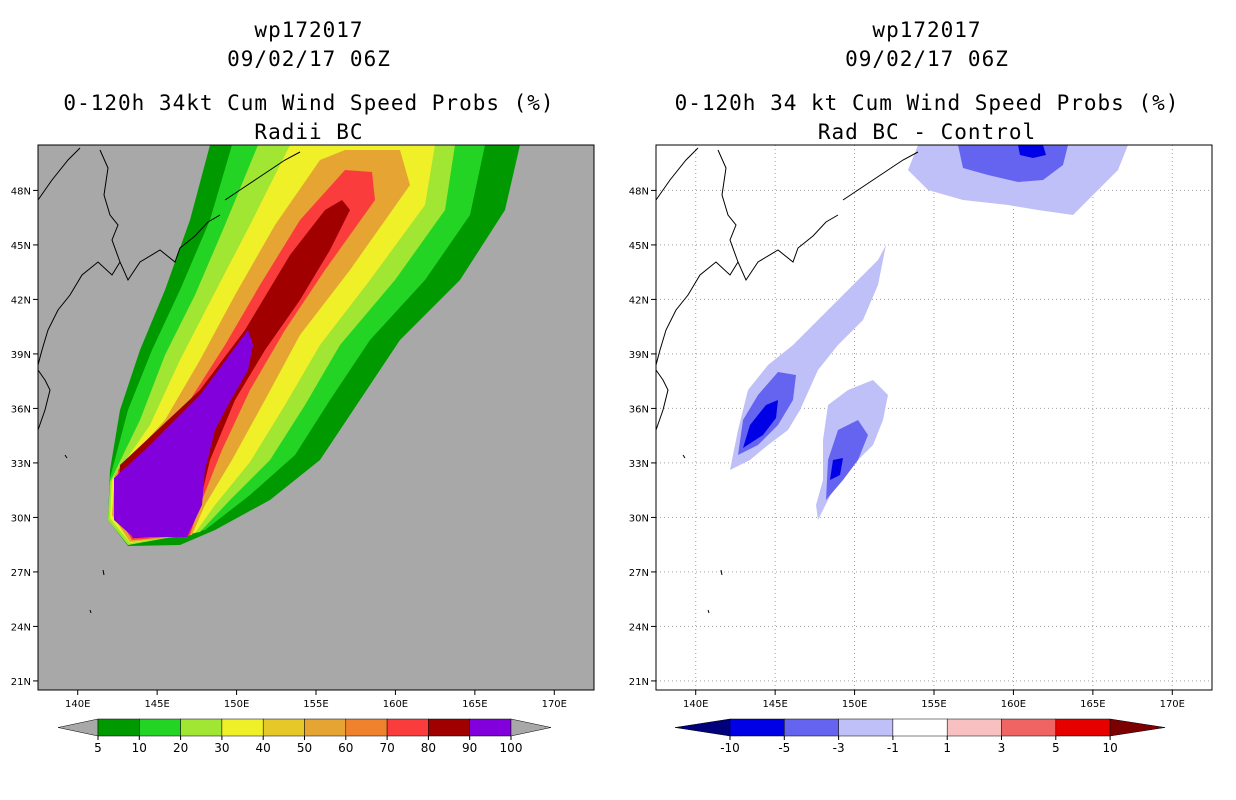 The width and height of the screenshot is (1236, 800). Describe the element at coordinates (386, 748) in the screenshot. I see `colorbar-label: 70` at that location.